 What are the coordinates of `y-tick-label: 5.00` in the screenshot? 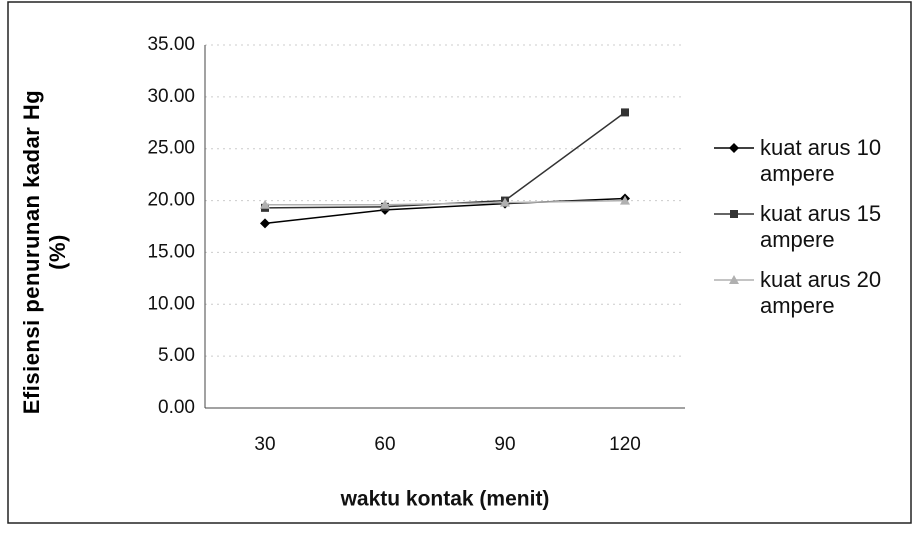 It's located at (176, 355).